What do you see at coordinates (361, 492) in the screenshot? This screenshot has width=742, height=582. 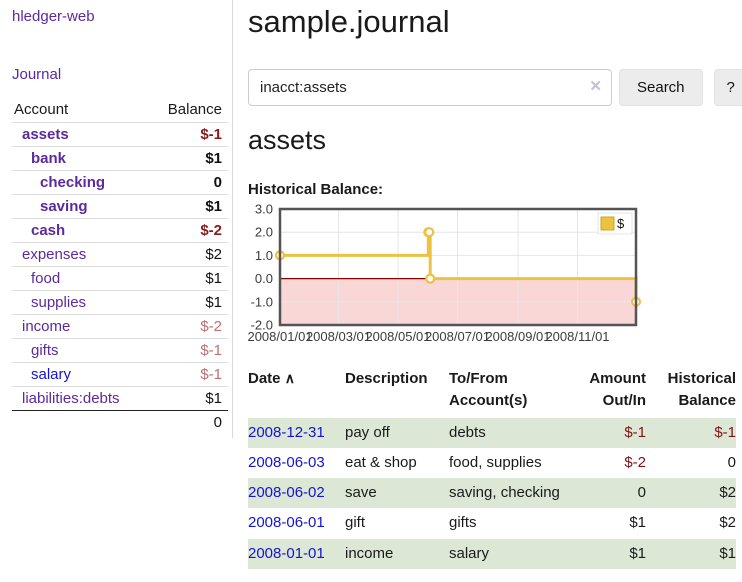 I see `register-cell-description: save` at bounding box center [361, 492].